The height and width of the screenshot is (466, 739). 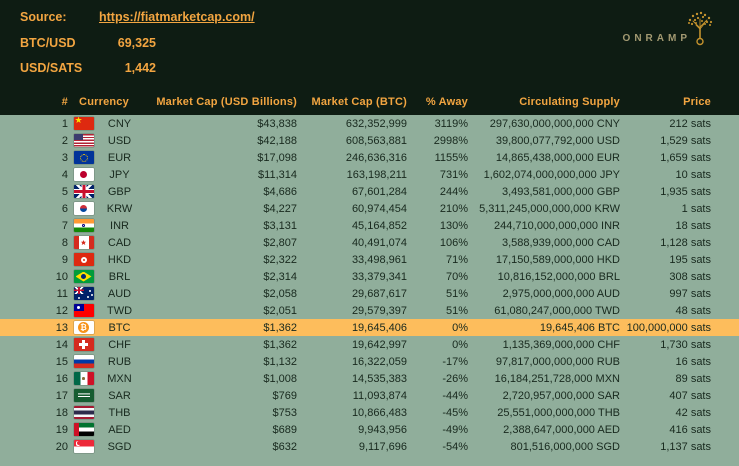 I want to click on source-row: Source: https://fiatmarketcap.com/, so click(x=137, y=17).